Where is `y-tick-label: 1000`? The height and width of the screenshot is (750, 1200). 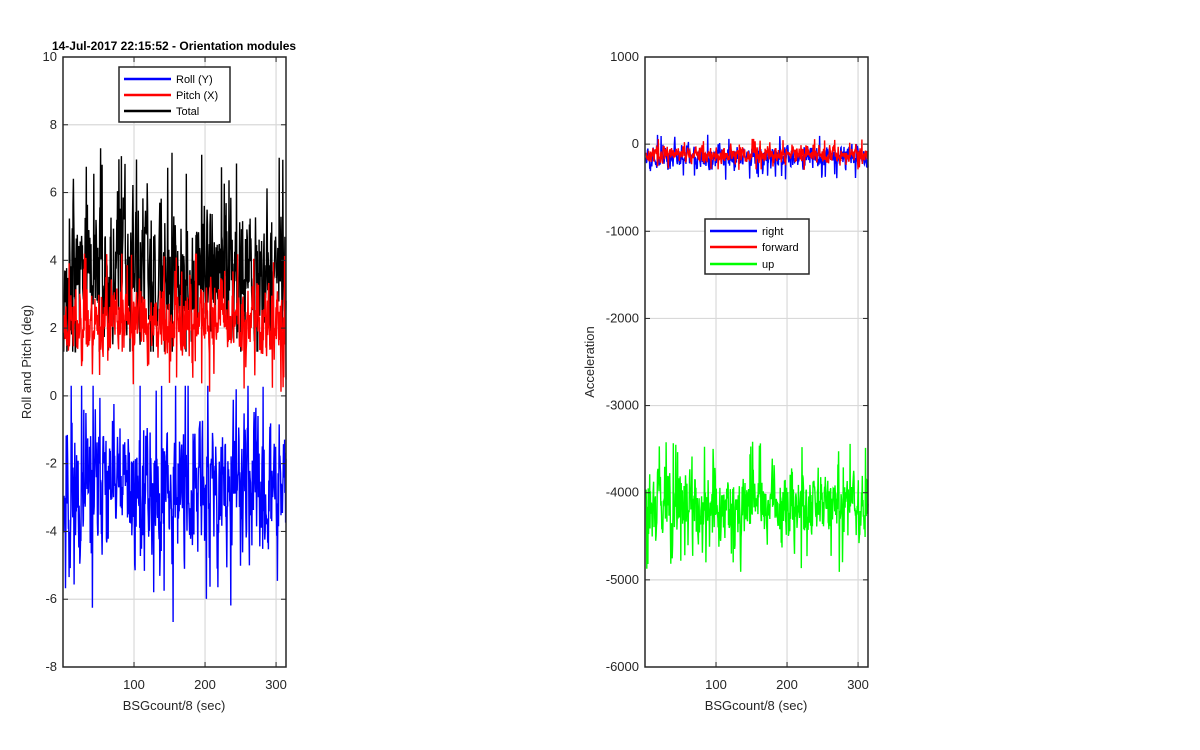
y-tick-label: 1000 is located at coordinates (624, 56).